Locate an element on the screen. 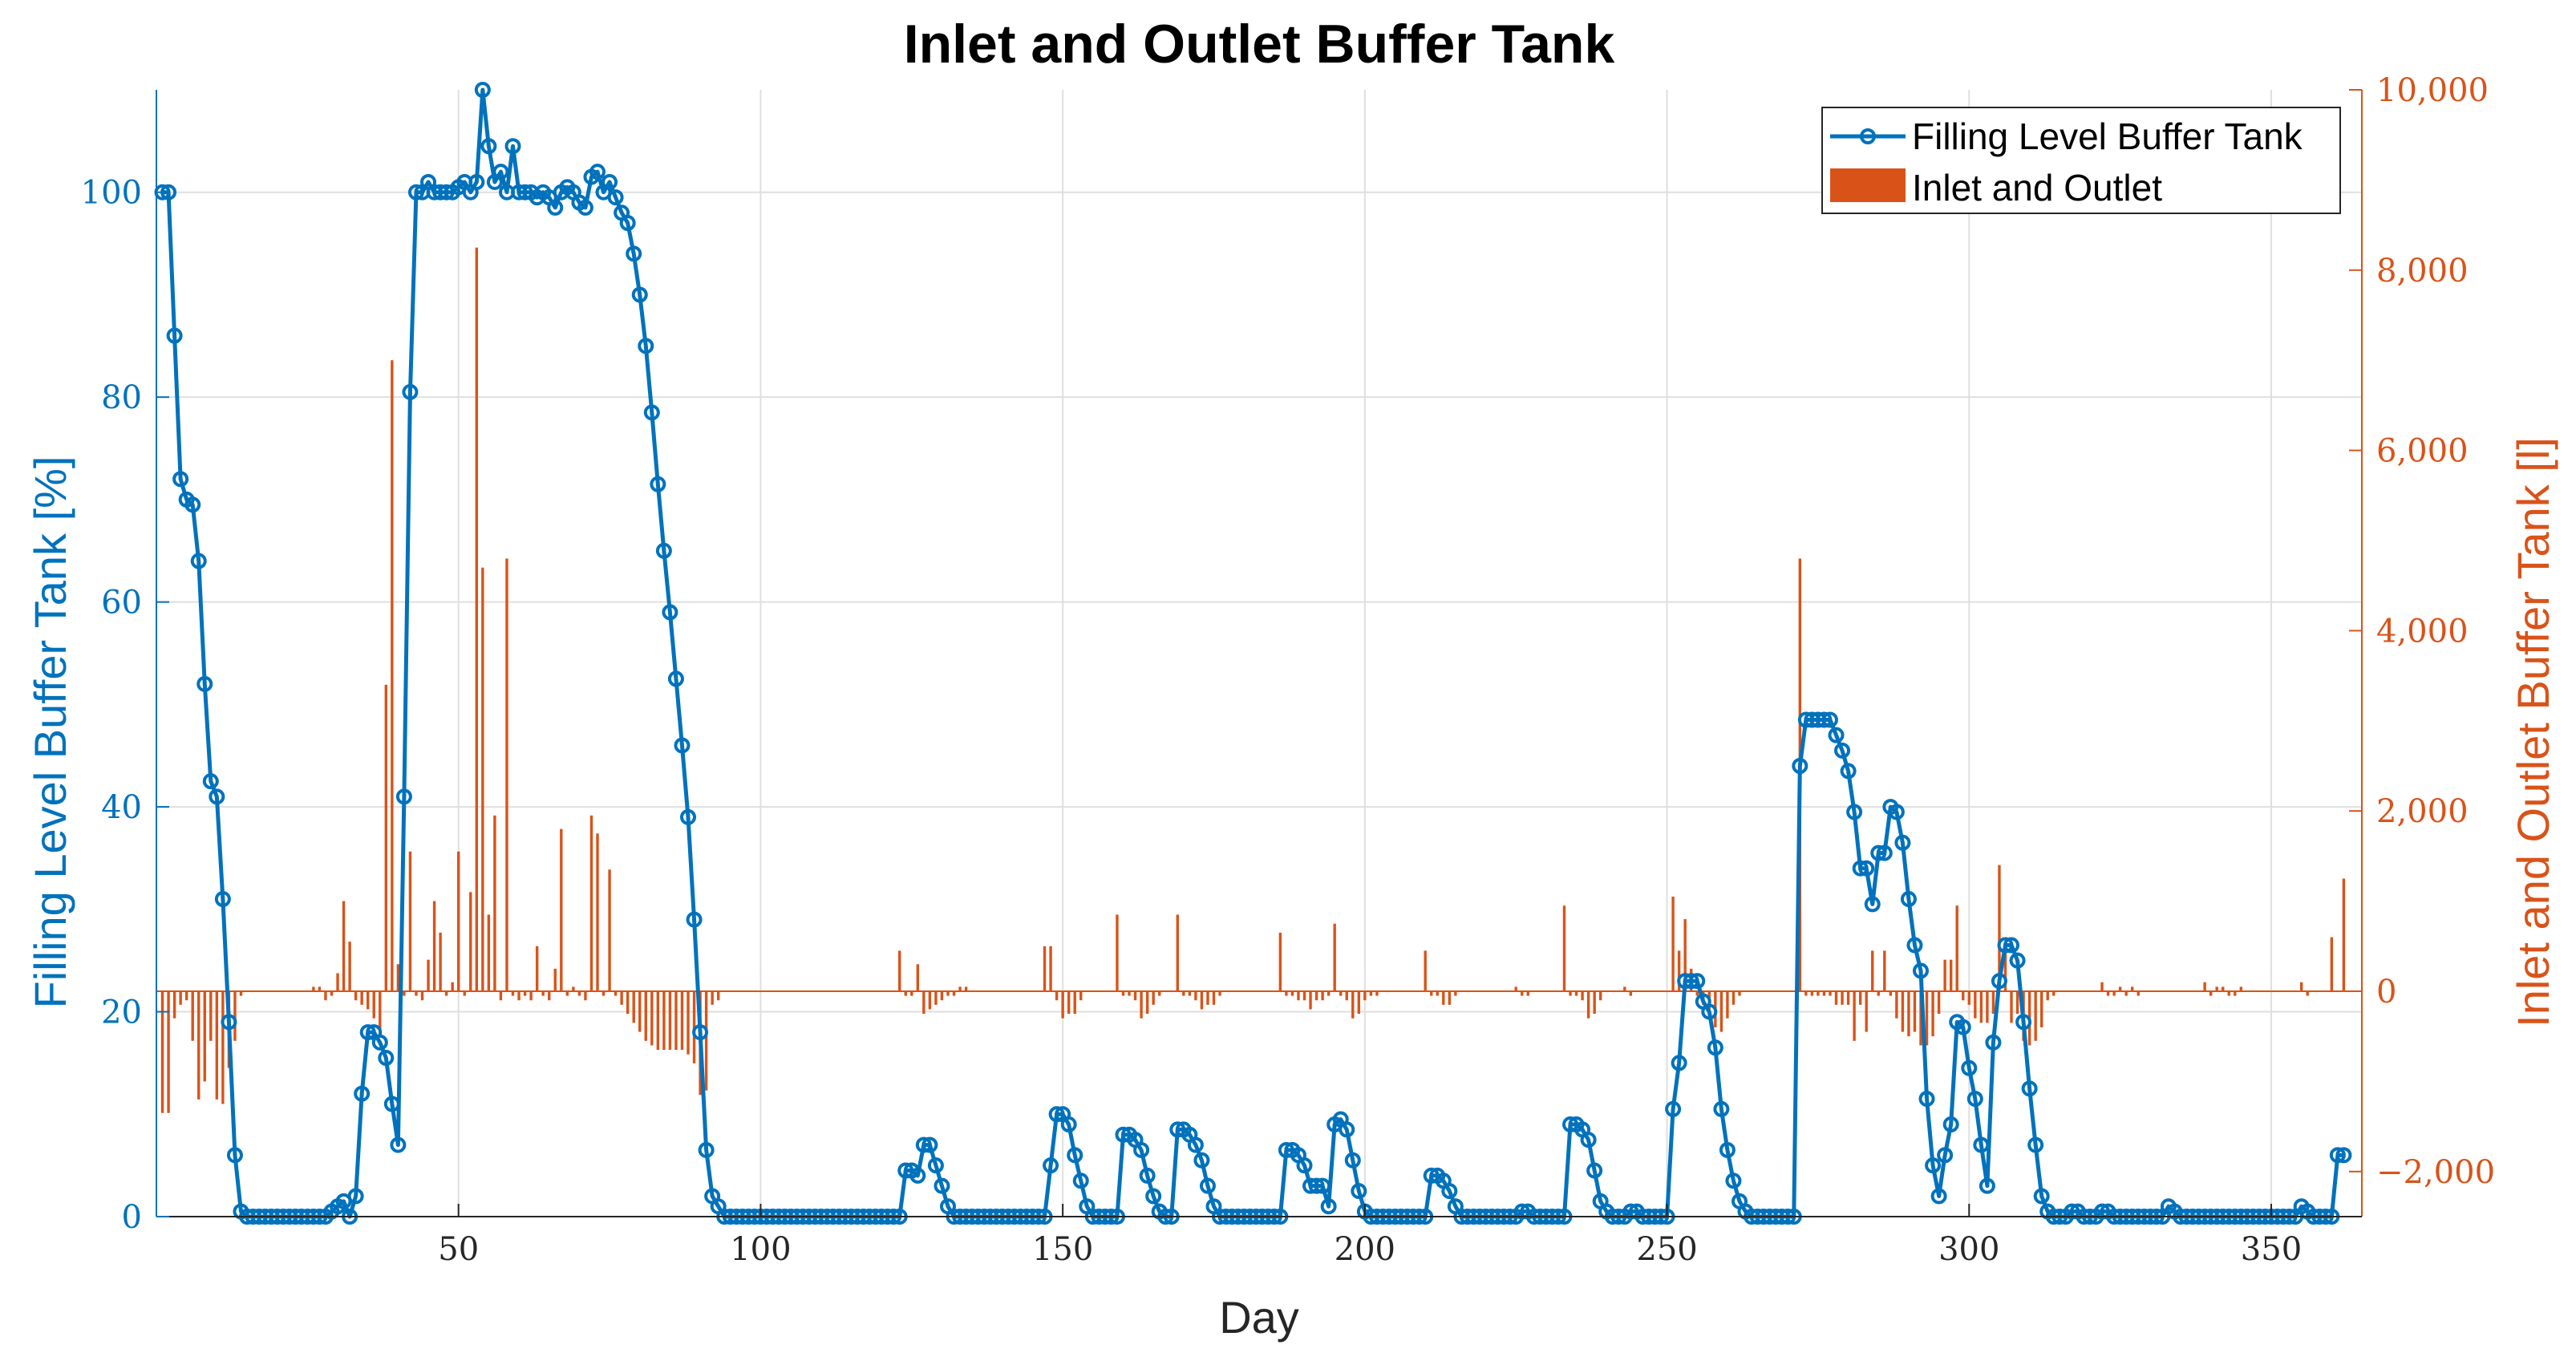 The width and height of the screenshot is (2576, 1369). x-axis-label: Day is located at coordinates (1259, 1317).